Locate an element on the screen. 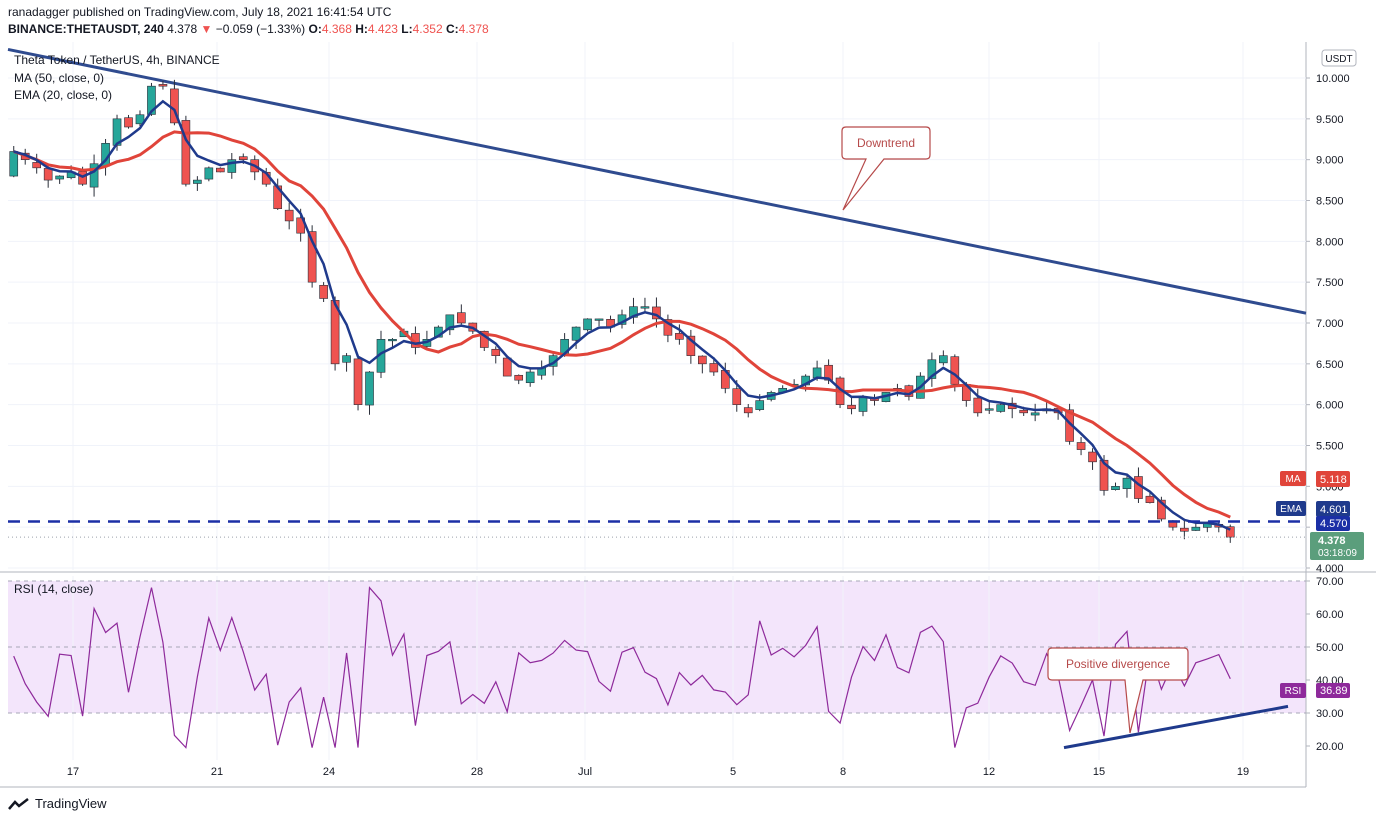  high-label: H: is located at coordinates (361, 29).